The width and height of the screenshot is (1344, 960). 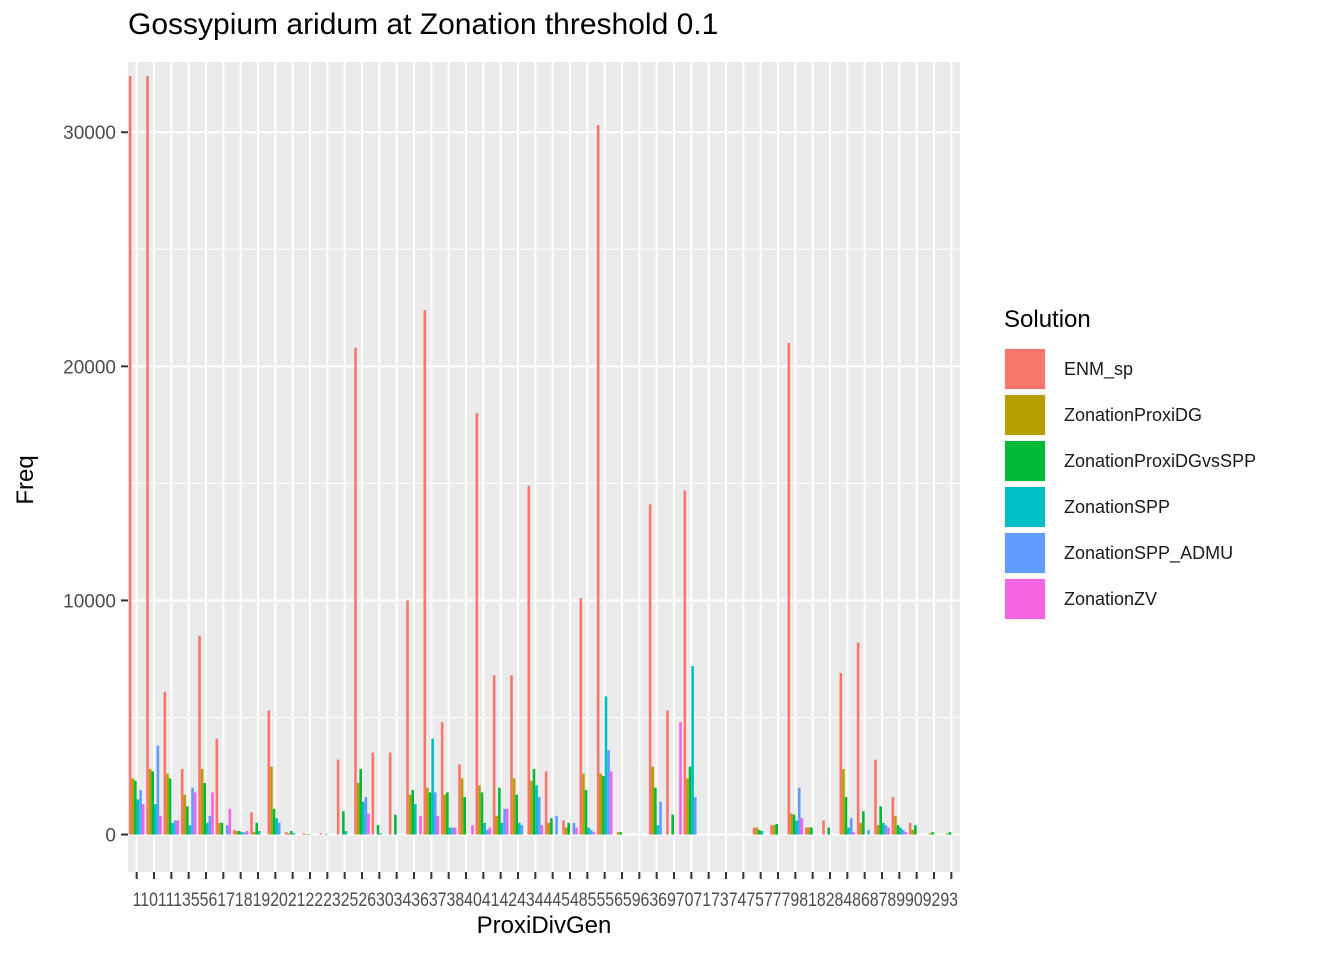 What do you see at coordinates (1099, 368) in the screenshot?
I see `legend-label: ENM_sp` at bounding box center [1099, 368].